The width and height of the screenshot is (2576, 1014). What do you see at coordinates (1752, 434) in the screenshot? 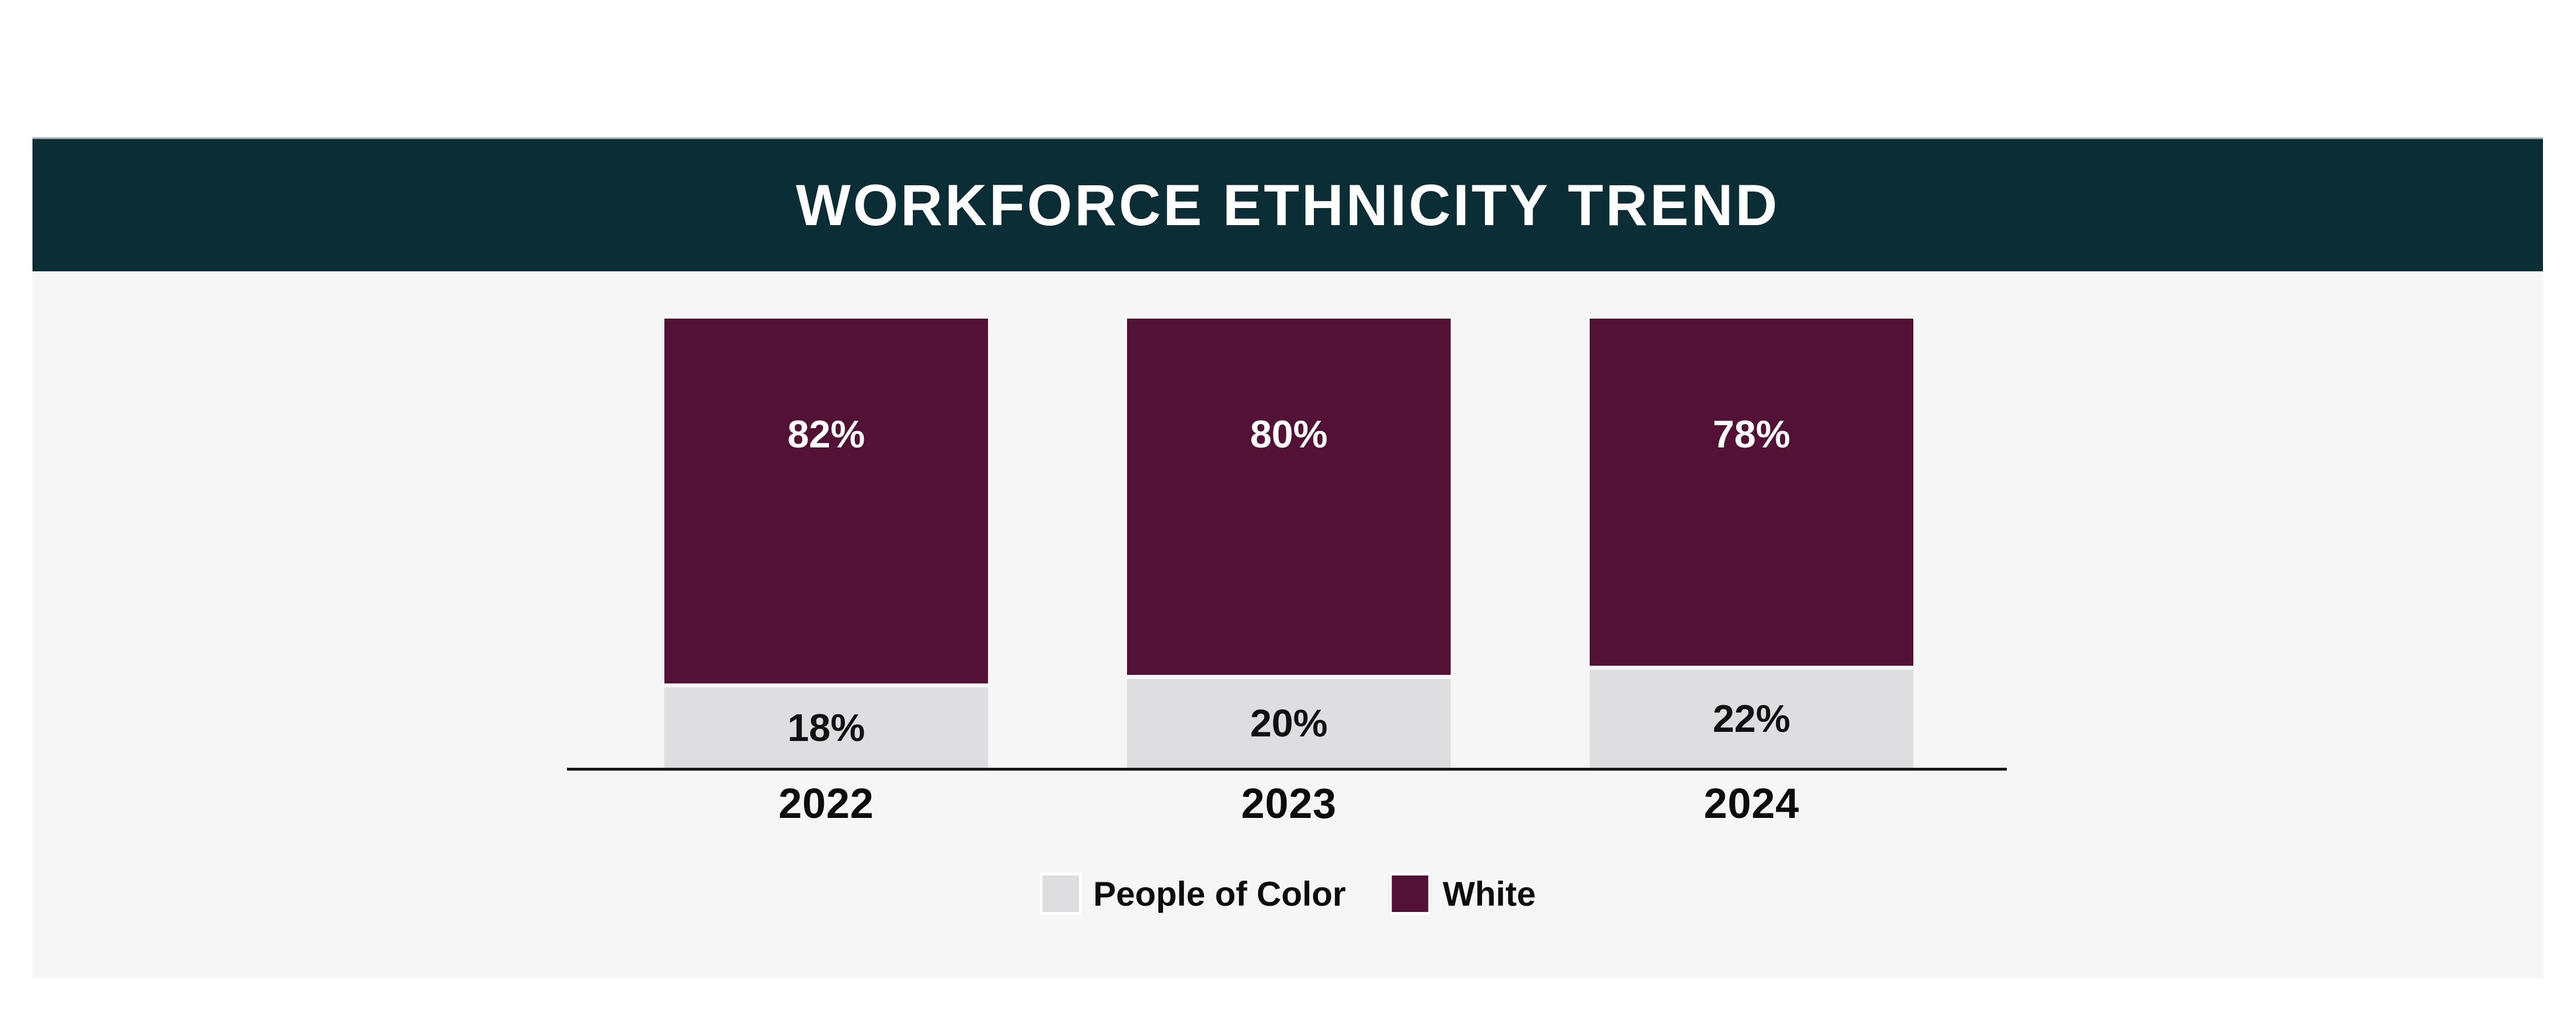
I see `bar-label-white: 78%` at bounding box center [1752, 434].